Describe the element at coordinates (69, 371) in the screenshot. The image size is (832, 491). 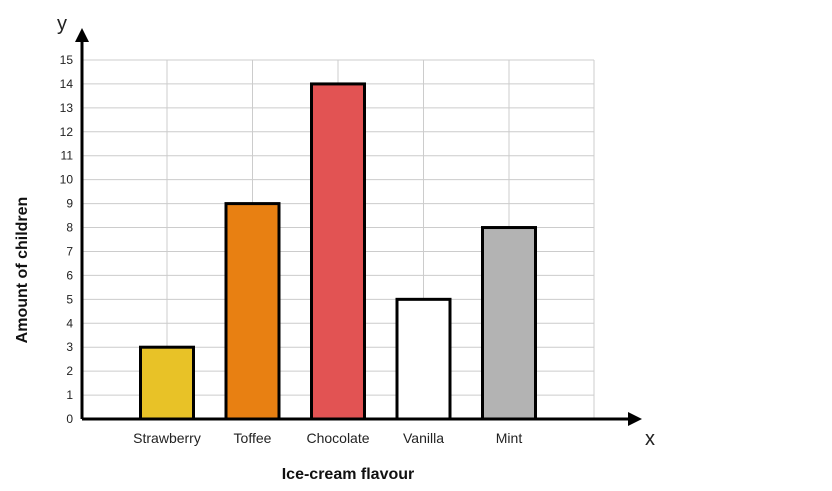
I see `y-tick-label: 2` at that location.